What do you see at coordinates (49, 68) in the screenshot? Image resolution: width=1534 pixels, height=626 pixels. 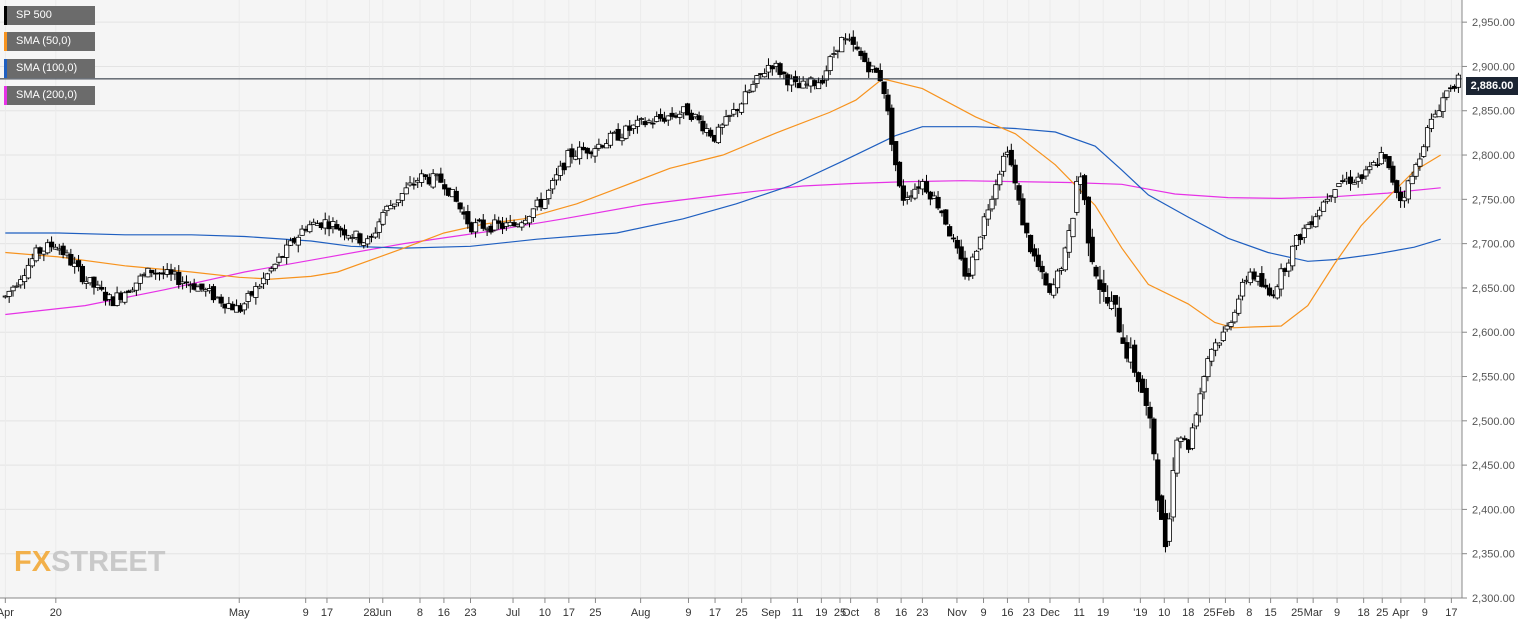 I see `legend-sma100: SMA (100,0)` at bounding box center [49, 68].